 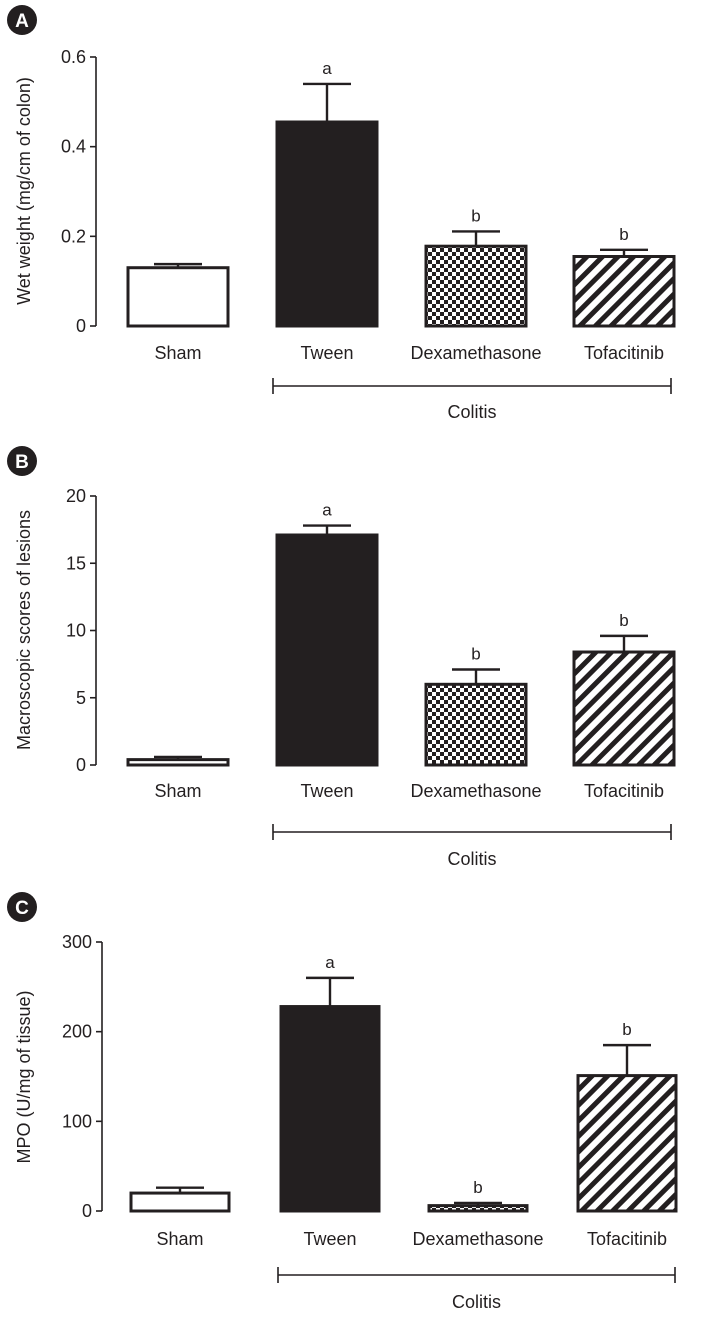 What do you see at coordinates (24, 1076) in the screenshot?
I see `y-axis-title: MPO (U/mg of tissue)` at bounding box center [24, 1076].